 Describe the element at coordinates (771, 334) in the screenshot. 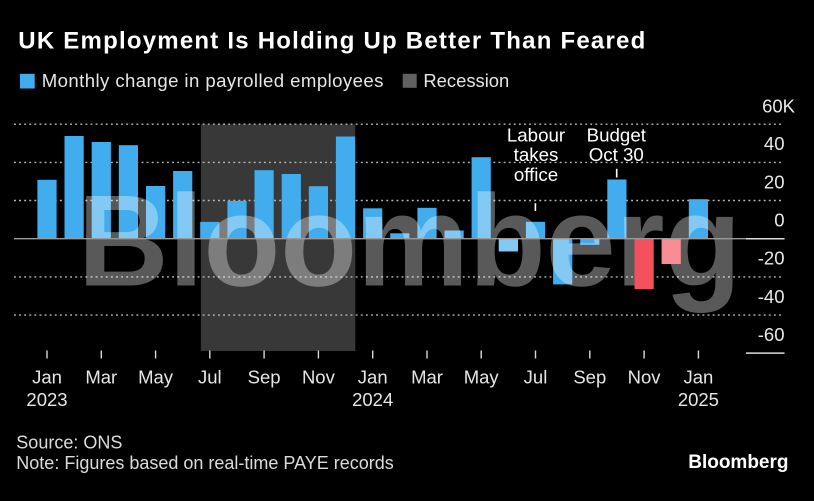

I see `svg-text: -60` at that location.